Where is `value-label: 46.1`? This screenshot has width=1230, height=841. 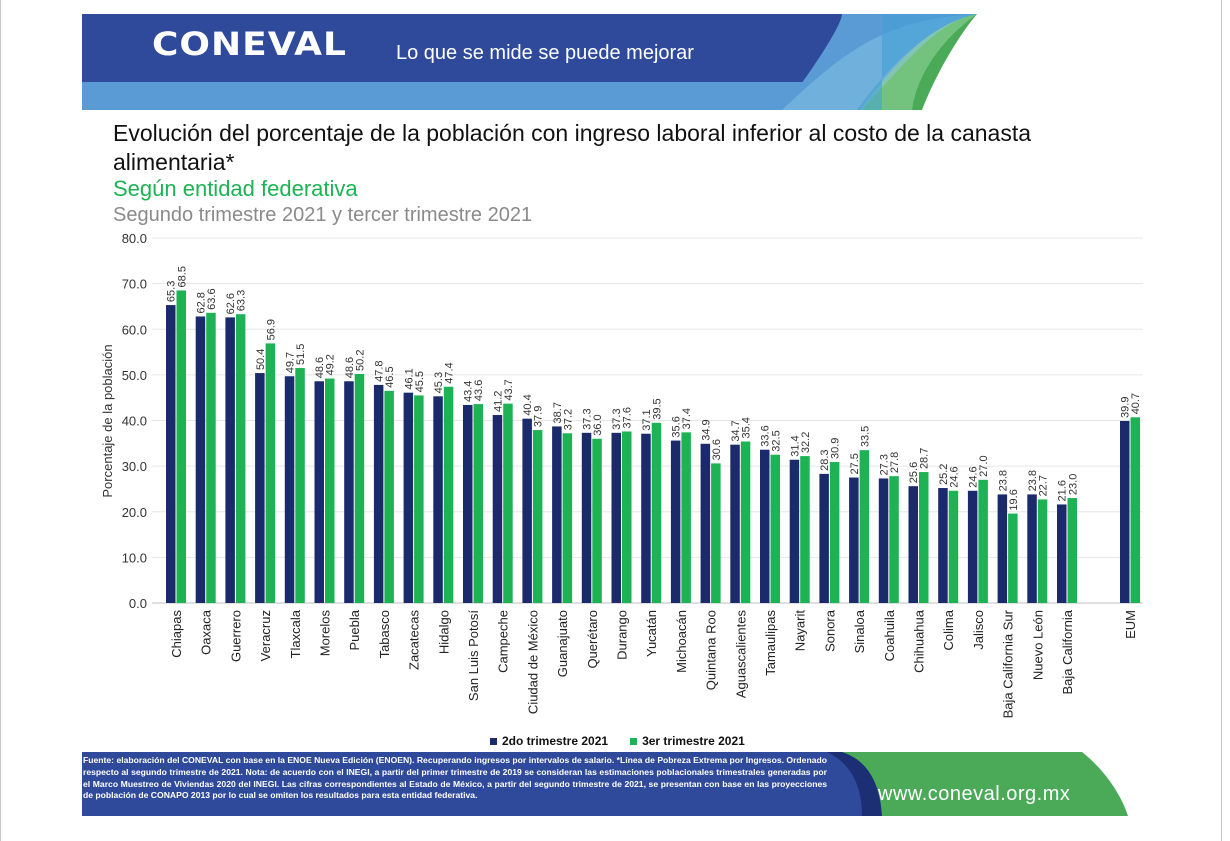 value-label: 46.1 is located at coordinates (409, 378).